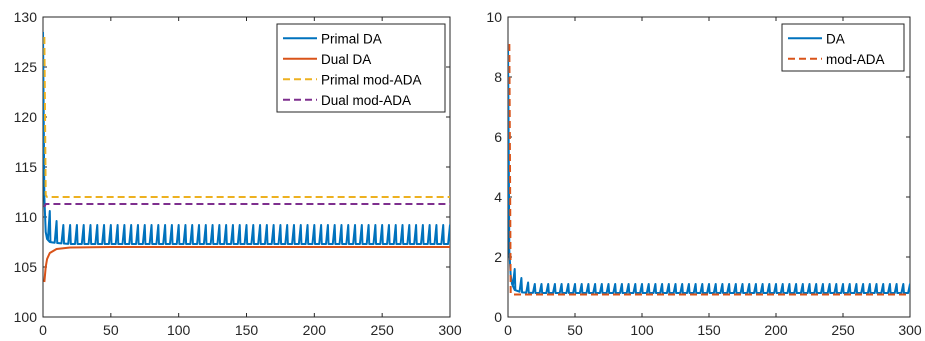 The image size is (925, 341). What do you see at coordinates (26, 17) in the screenshot?
I see `y-tick-label: 130` at bounding box center [26, 17].